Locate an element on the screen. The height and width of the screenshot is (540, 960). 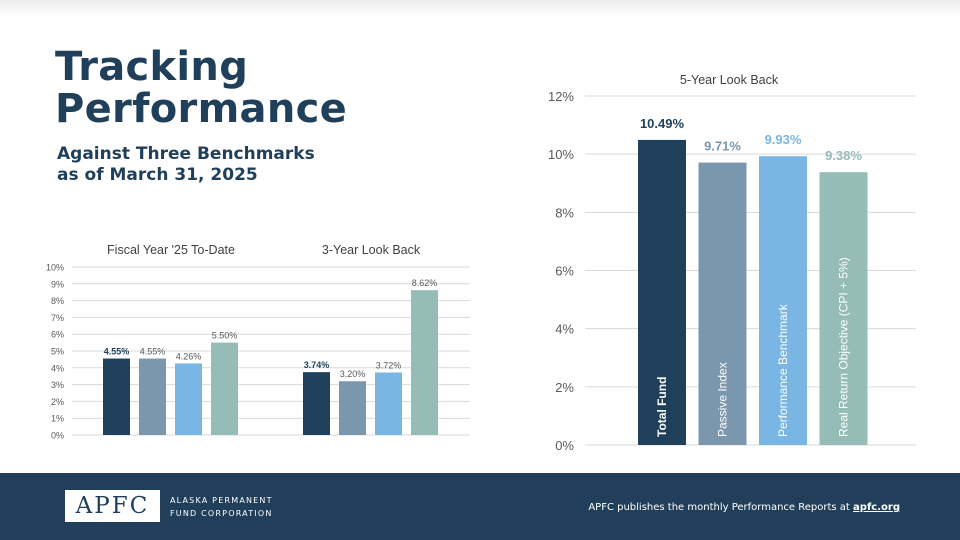
organization-name: ALASKA PERMANENT FUND CORPORATION is located at coordinates (221, 507).